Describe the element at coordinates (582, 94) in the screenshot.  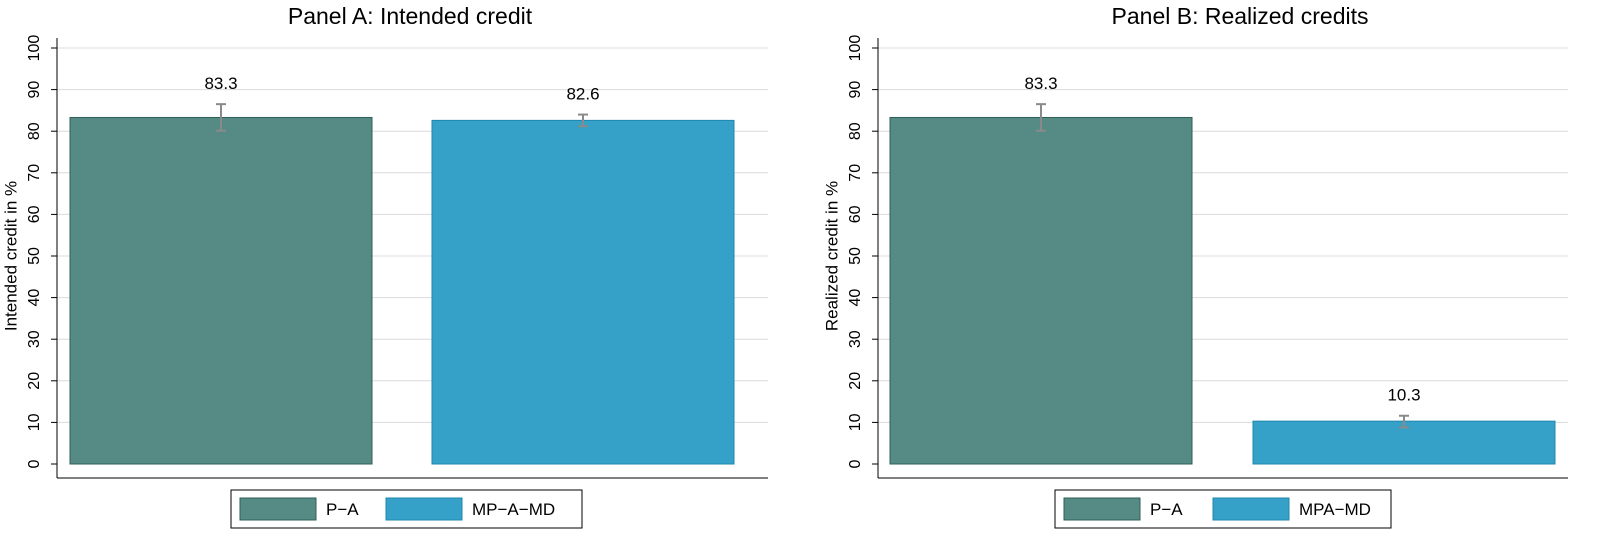
I see `data-label: 82.6` at that location.